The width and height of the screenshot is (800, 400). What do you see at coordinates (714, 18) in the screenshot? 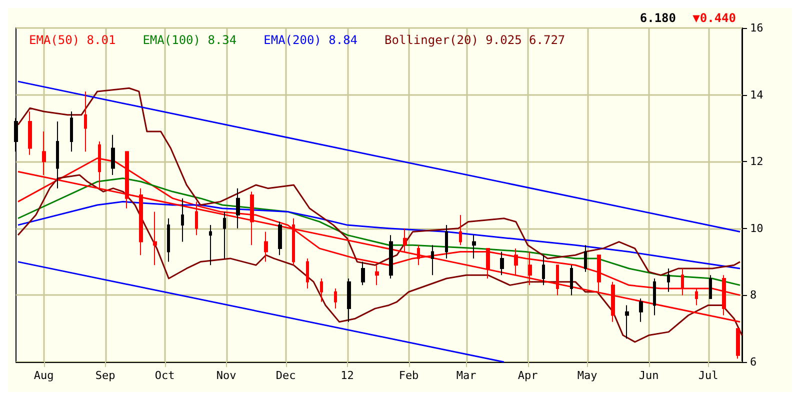
I see `text: ▼0.440` at bounding box center [714, 18].